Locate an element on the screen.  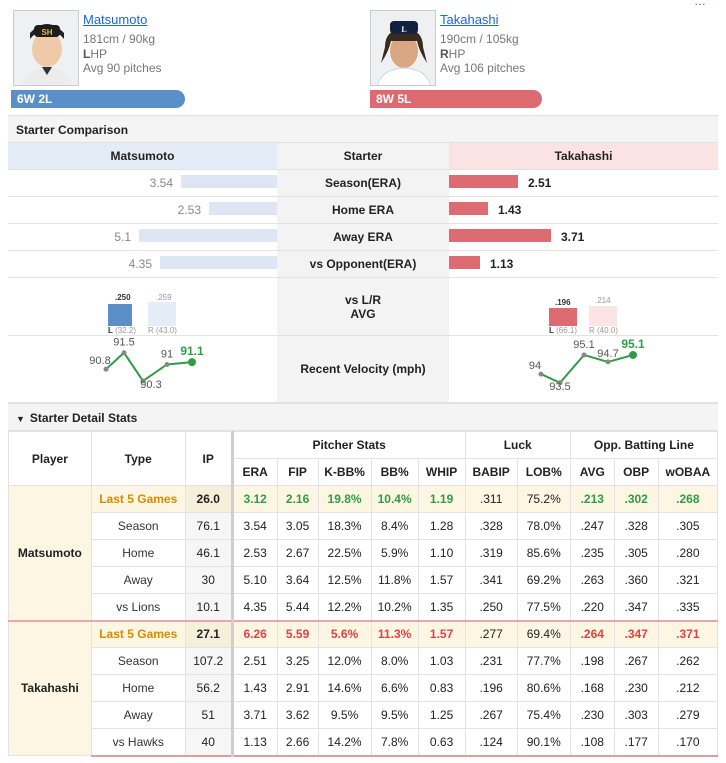
stat-cell: 11.3% is located at coordinates (394, 633).